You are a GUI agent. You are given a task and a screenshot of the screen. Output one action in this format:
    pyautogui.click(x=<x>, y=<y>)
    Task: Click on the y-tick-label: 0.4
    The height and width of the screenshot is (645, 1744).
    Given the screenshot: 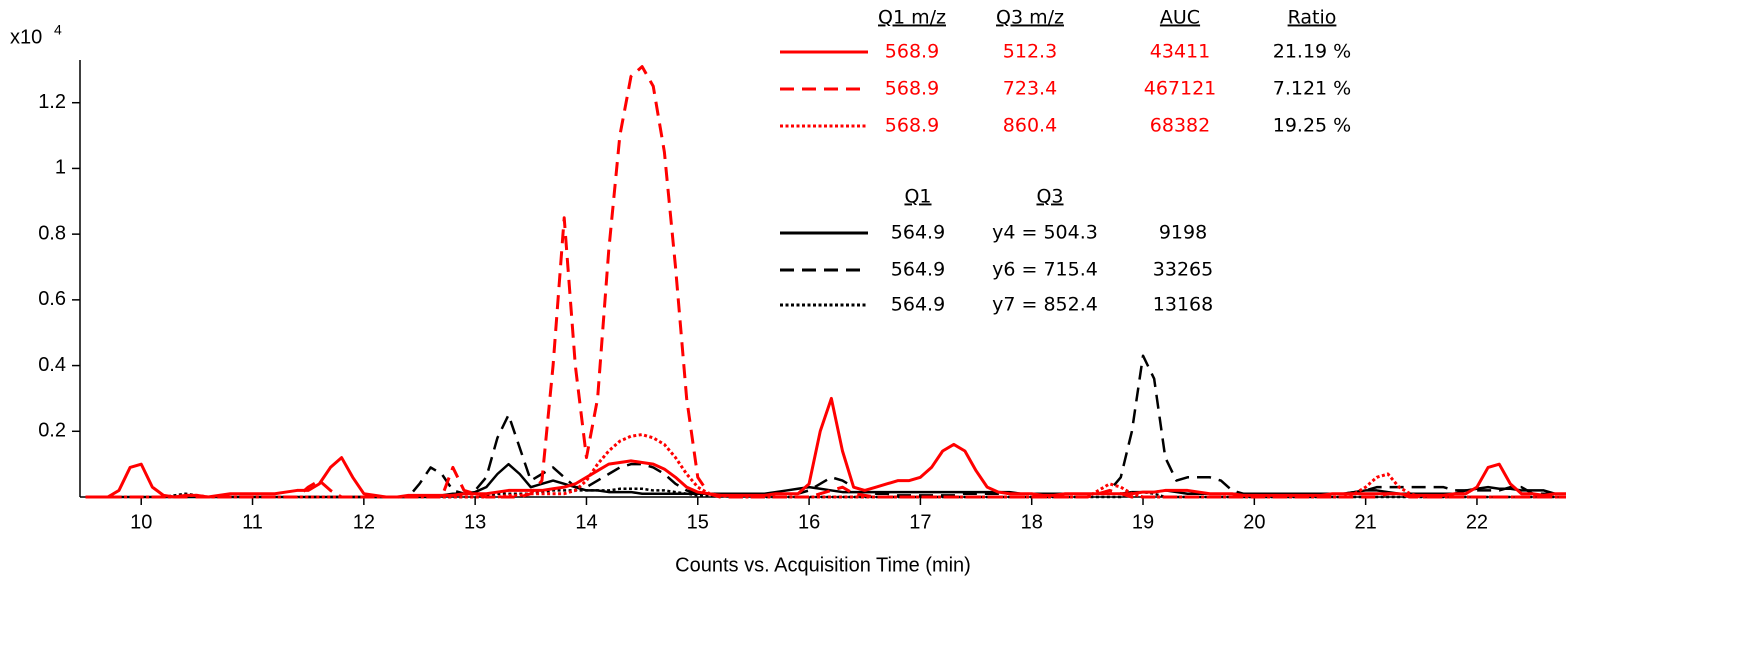 What is the action you would take?
    pyautogui.click(x=52, y=365)
    